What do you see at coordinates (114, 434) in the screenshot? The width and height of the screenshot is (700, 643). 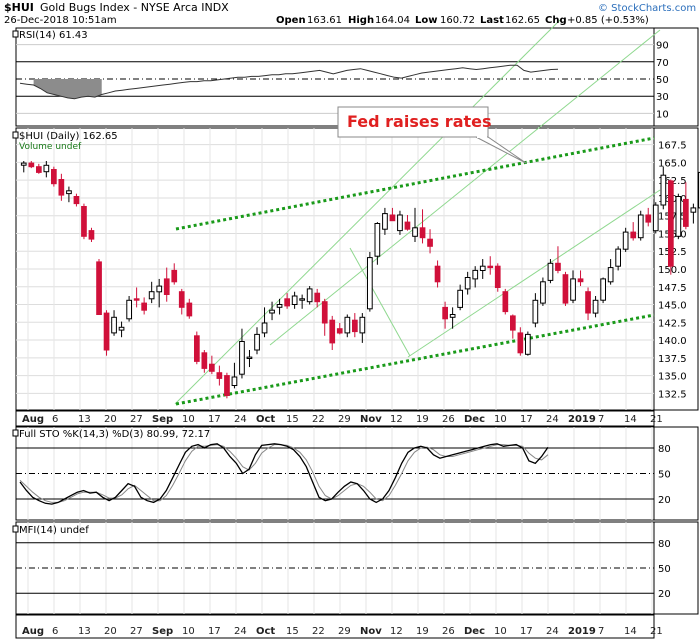 I see `sto-label: Full STO %K(14,3) %D(3) 80.99, 72.17` at bounding box center [114, 434].